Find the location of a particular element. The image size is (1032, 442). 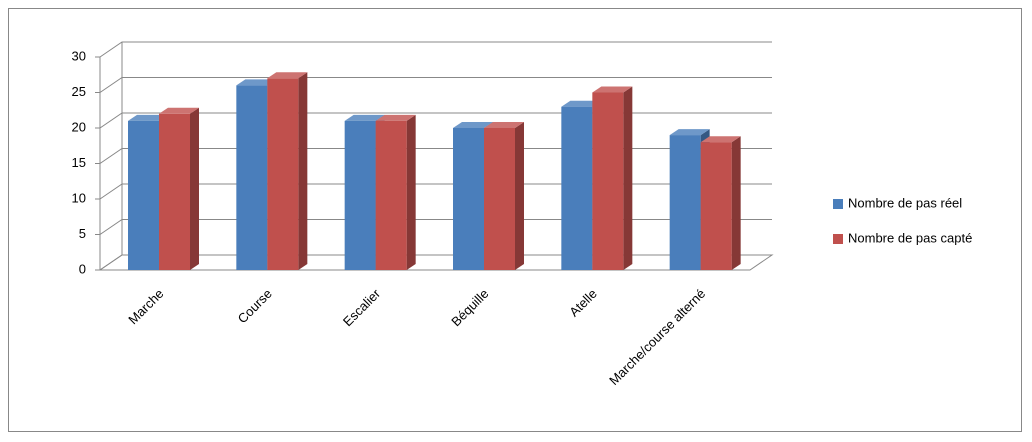

legend-label: Nombre de pas réel is located at coordinates (905, 202).